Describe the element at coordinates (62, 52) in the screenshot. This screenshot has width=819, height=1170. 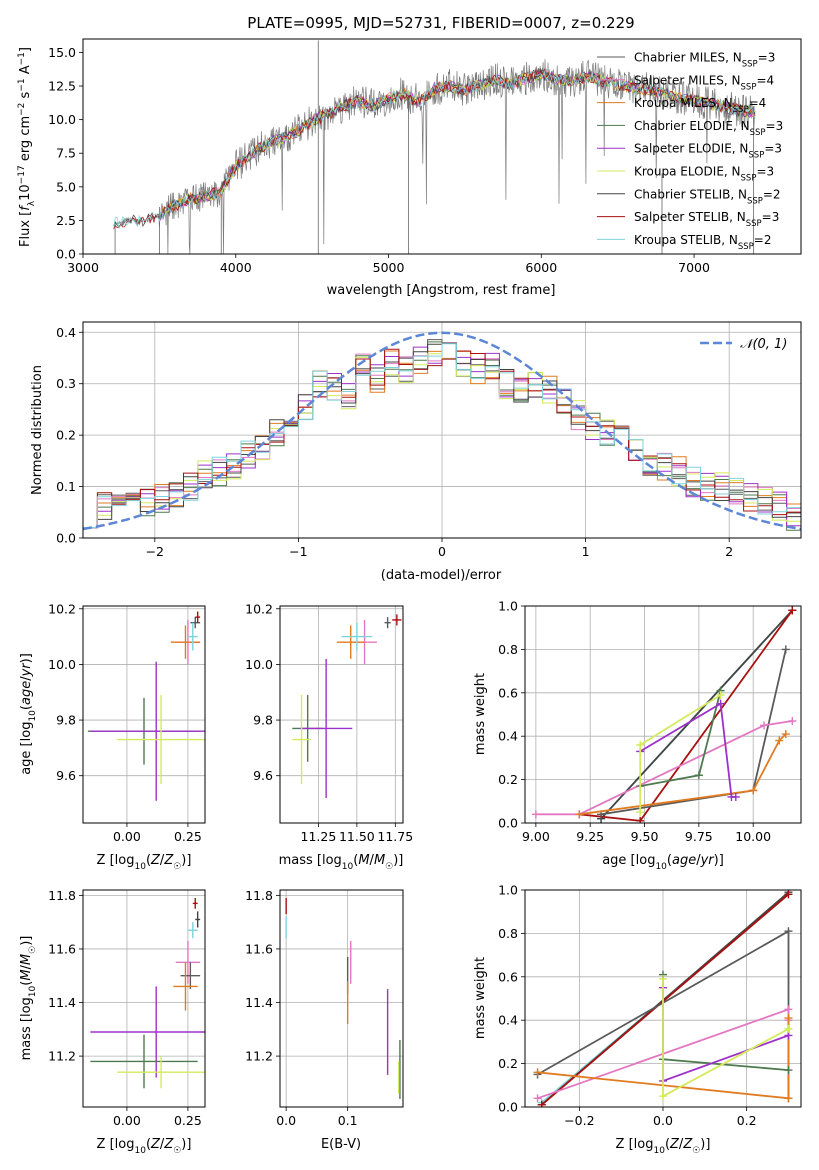
I see `y-tick-label: 15.0` at that location.